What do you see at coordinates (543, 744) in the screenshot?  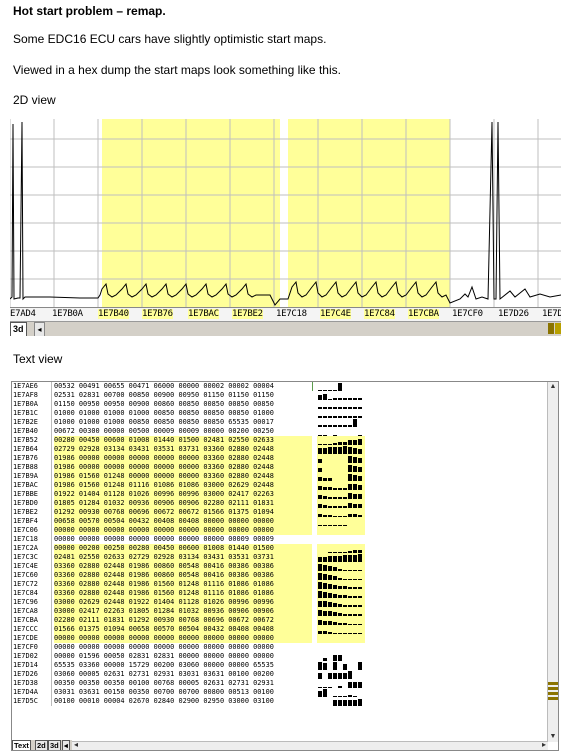 I see `scroll-right-arrow-icon: ▸` at bounding box center [543, 744].